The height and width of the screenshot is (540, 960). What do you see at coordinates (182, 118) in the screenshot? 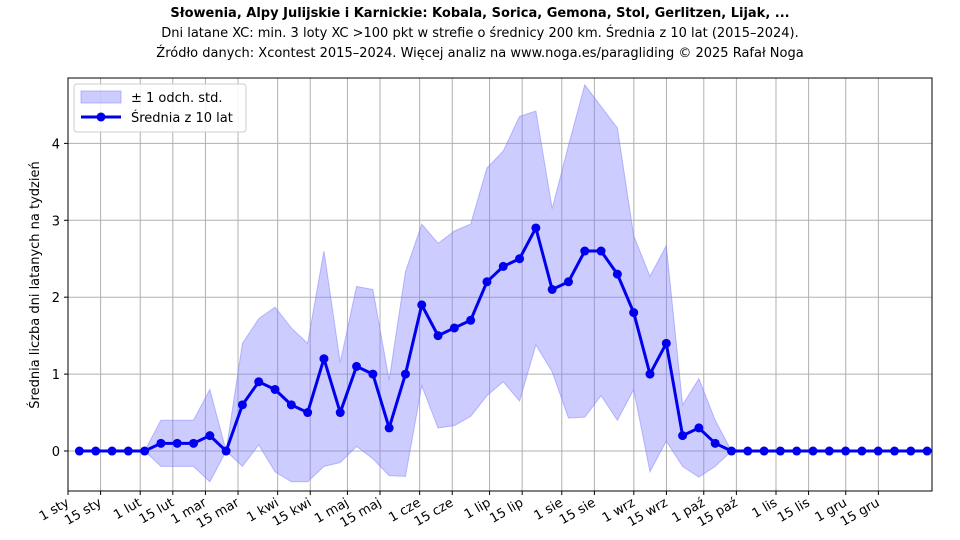
I see `legend-series-label: Średnia z 10 lat` at bounding box center [182, 118].